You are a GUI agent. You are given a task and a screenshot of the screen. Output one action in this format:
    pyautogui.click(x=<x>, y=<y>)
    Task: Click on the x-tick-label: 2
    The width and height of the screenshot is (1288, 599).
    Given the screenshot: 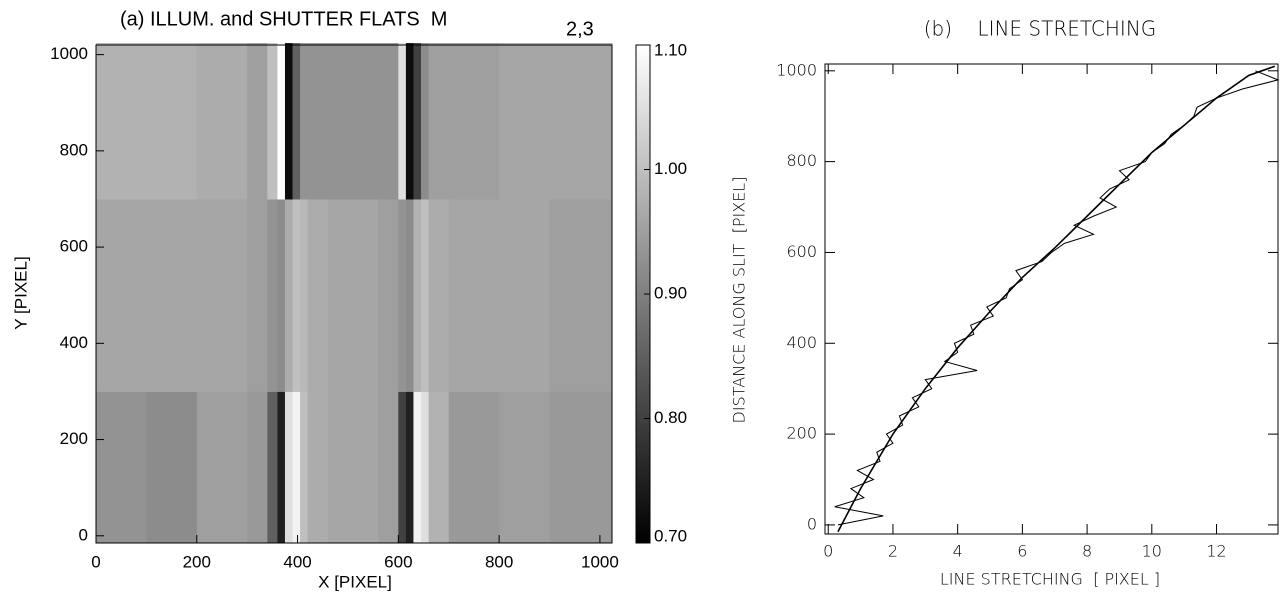 What is the action you would take?
    pyautogui.click(x=893, y=551)
    